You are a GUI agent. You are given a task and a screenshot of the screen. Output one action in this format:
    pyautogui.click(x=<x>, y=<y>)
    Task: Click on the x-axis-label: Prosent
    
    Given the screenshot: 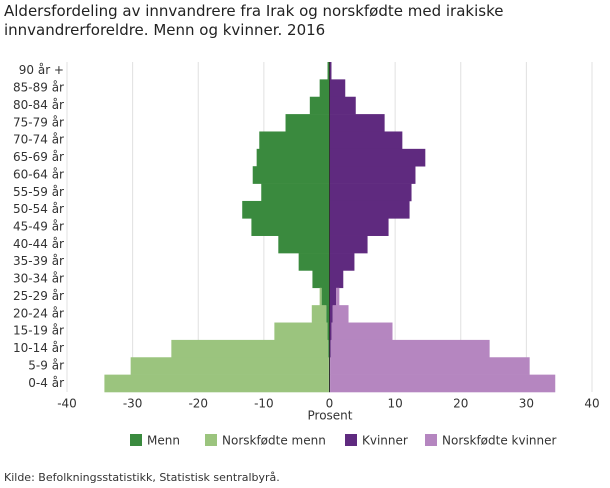 What is the action you would take?
    pyautogui.click(x=330, y=416)
    